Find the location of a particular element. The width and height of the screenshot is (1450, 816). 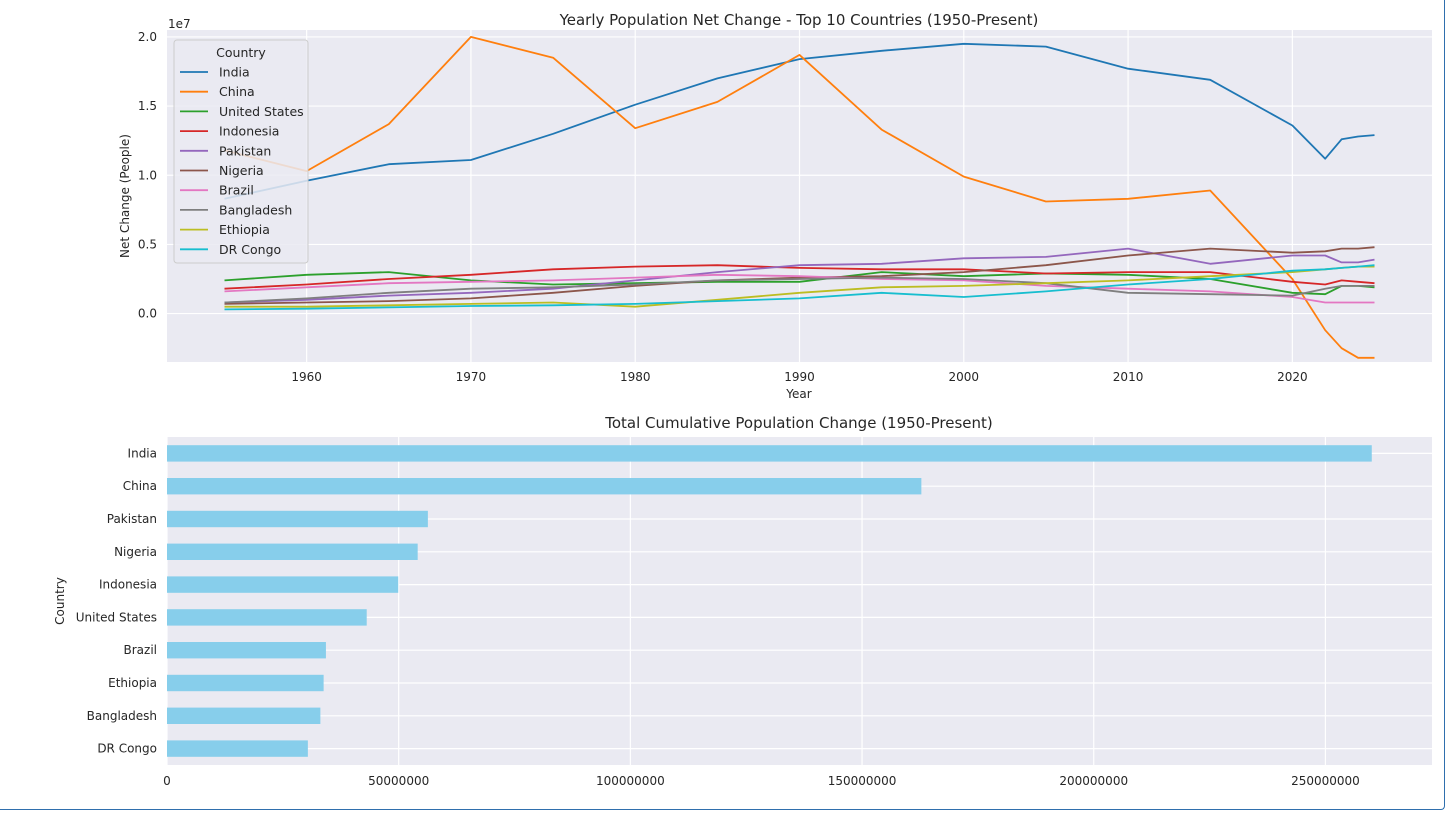

line-chart-y-tick-label: 0.5 is located at coordinates (147, 244).